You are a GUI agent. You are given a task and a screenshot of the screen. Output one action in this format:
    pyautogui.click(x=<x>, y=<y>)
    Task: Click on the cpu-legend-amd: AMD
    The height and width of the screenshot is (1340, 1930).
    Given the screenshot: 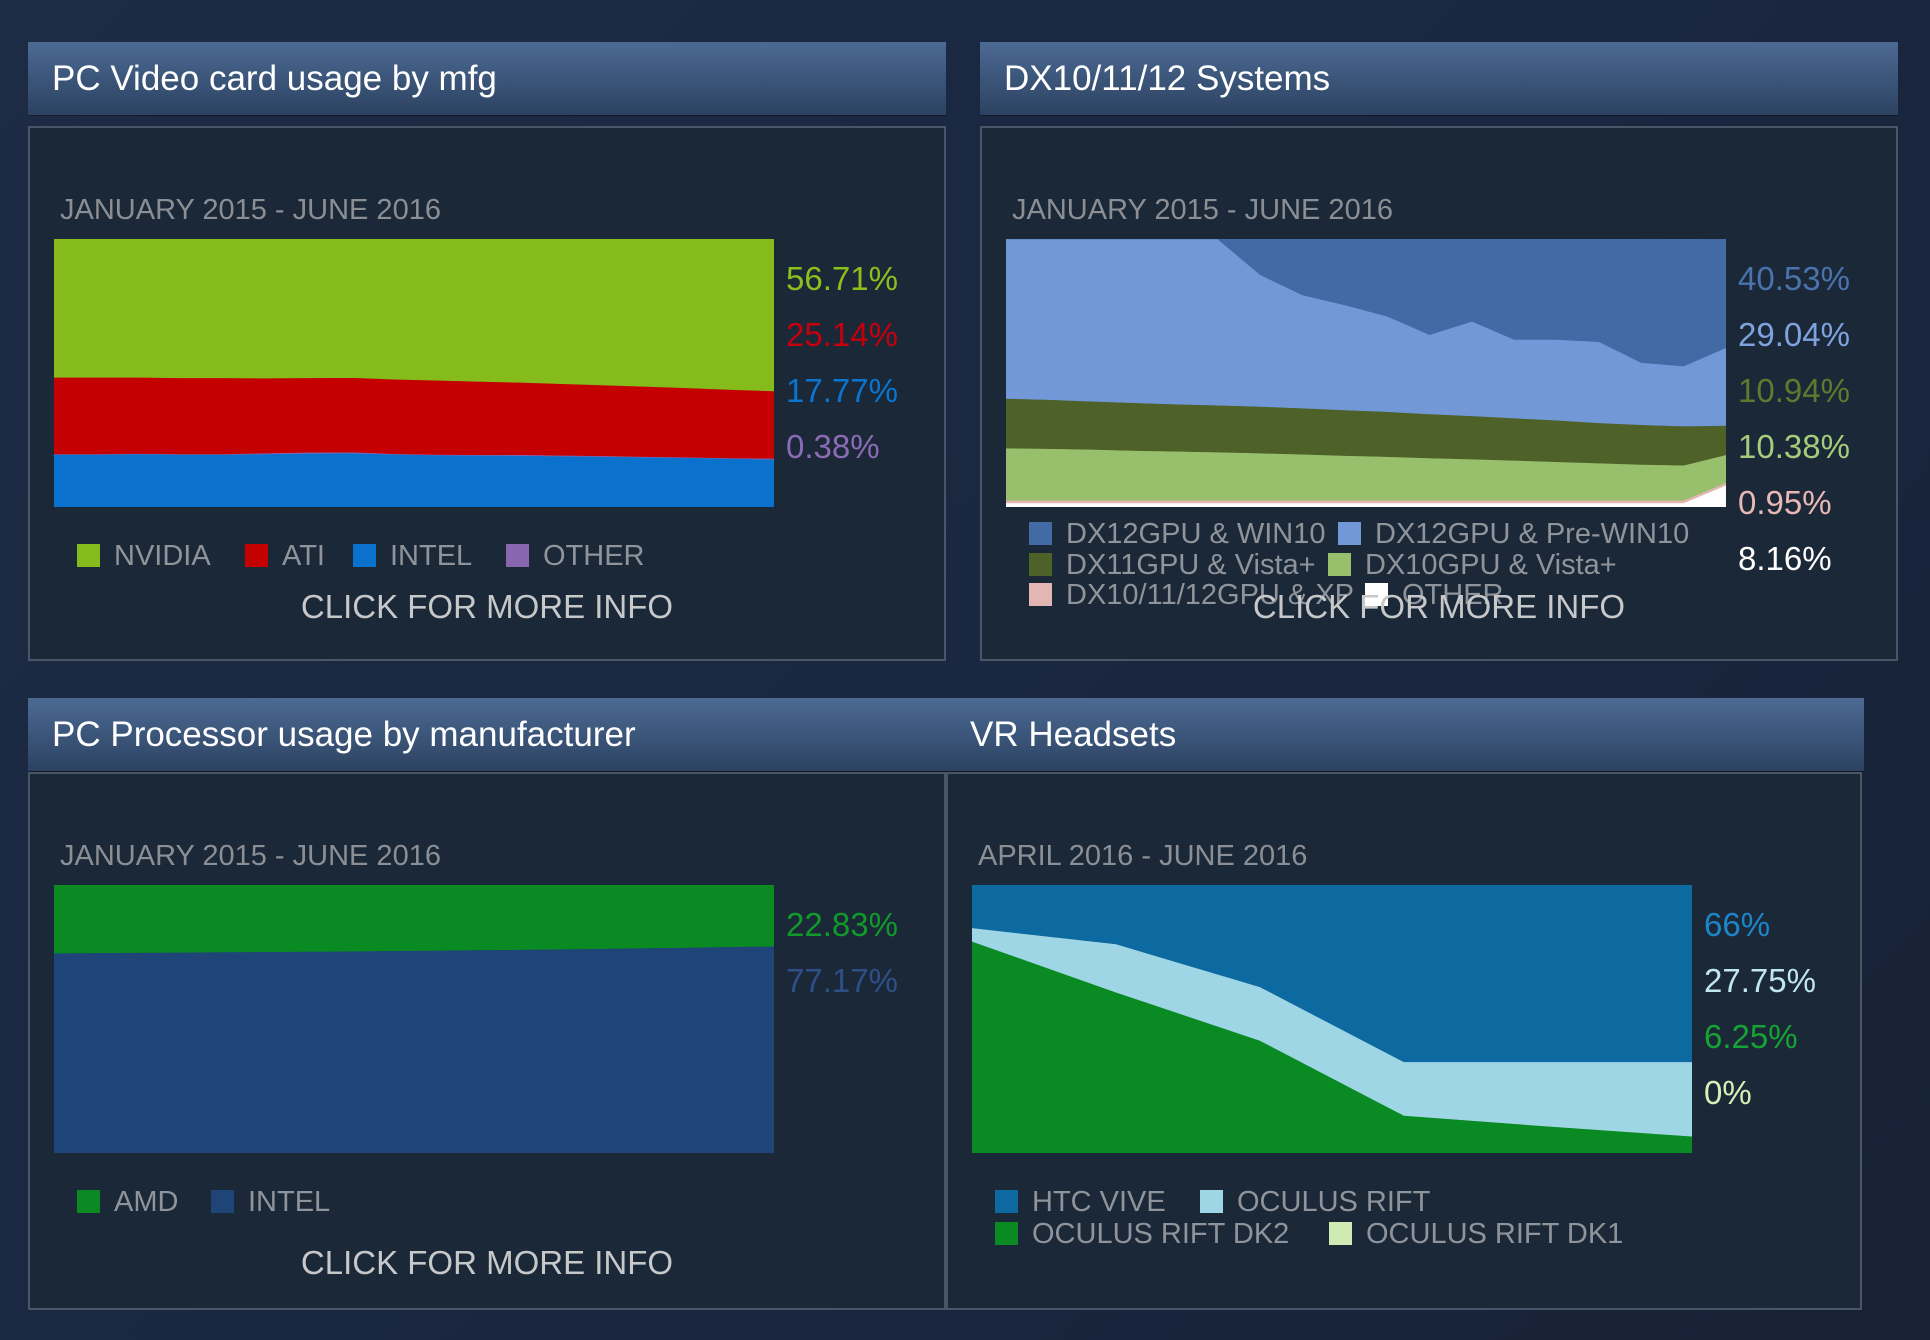 What is the action you would take?
    pyautogui.click(x=127, y=1202)
    